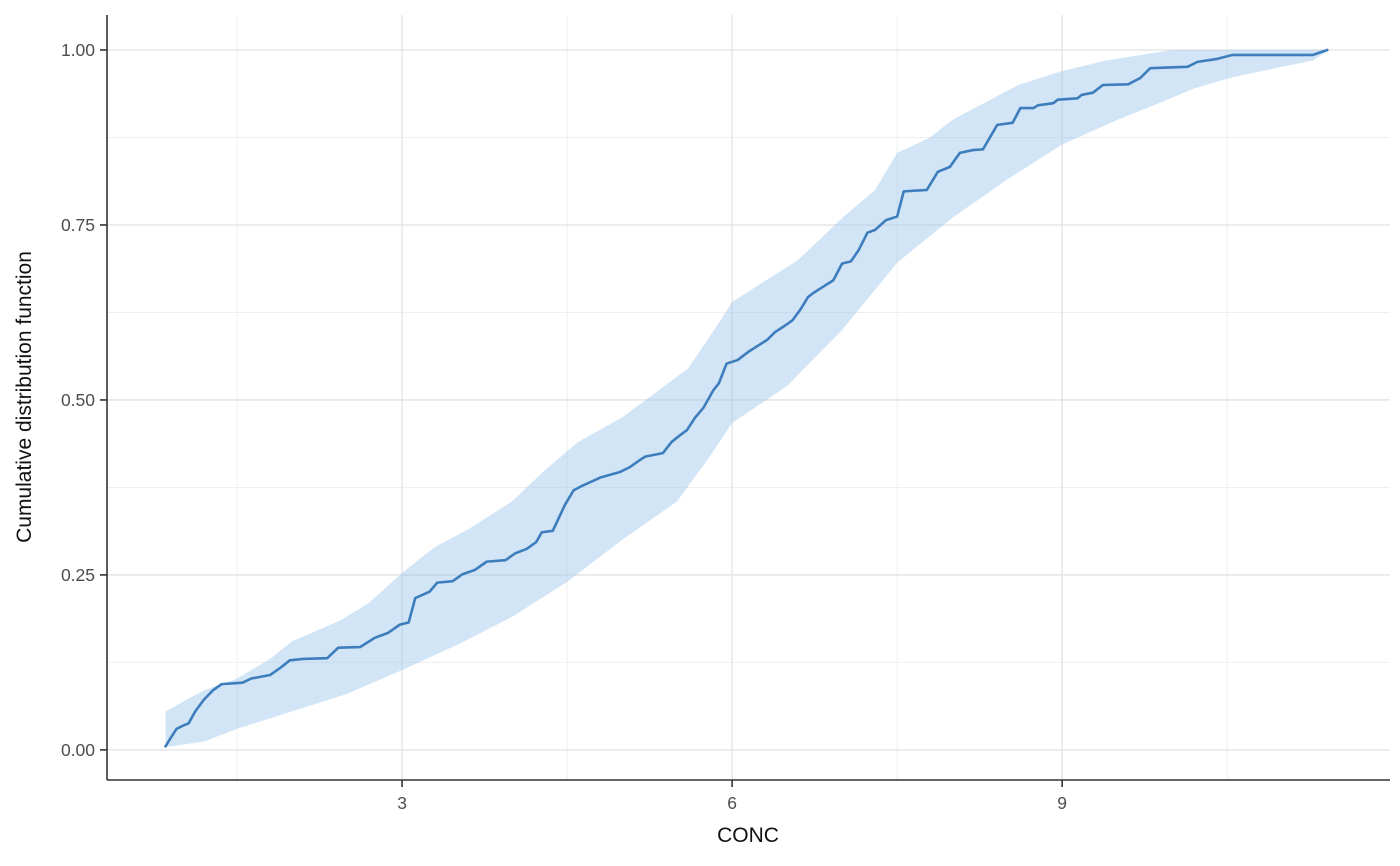  What do you see at coordinates (78, 400) in the screenshot?
I see `y-tick-label: 0.50` at bounding box center [78, 400].